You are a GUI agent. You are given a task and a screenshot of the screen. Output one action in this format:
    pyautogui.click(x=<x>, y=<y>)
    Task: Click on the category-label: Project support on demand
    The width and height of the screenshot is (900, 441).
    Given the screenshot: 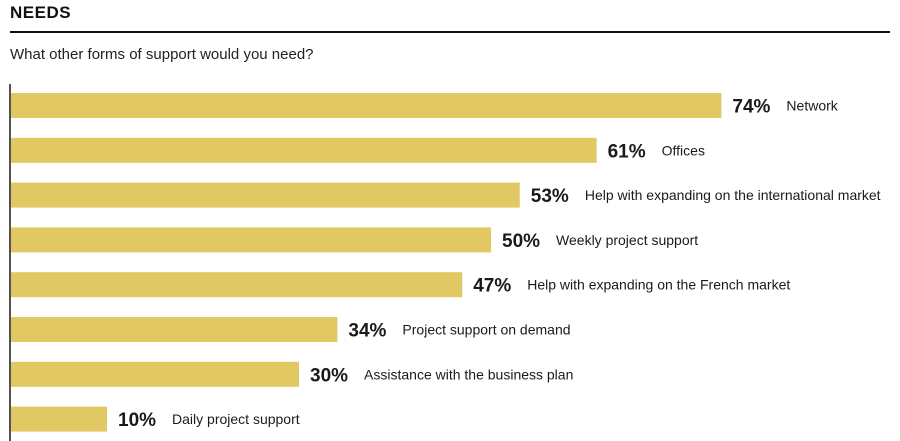 What is the action you would take?
    pyautogui.click(x=486, y=330)
    